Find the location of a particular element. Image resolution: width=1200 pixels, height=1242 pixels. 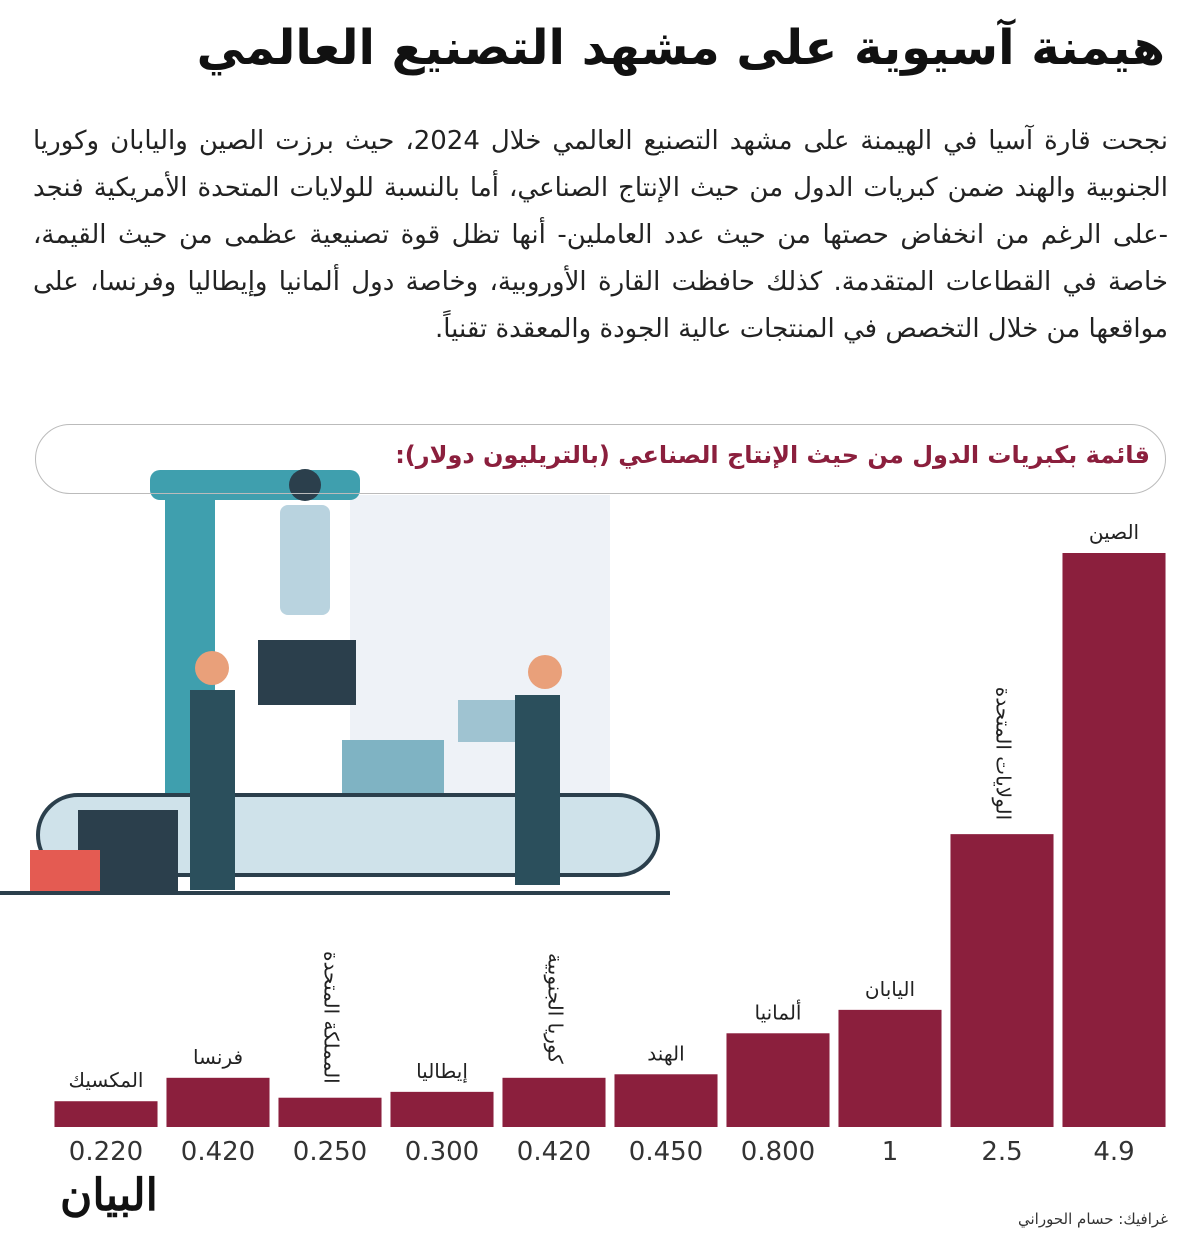

value-label: 0.300 is located at coordinates (442, 1152).